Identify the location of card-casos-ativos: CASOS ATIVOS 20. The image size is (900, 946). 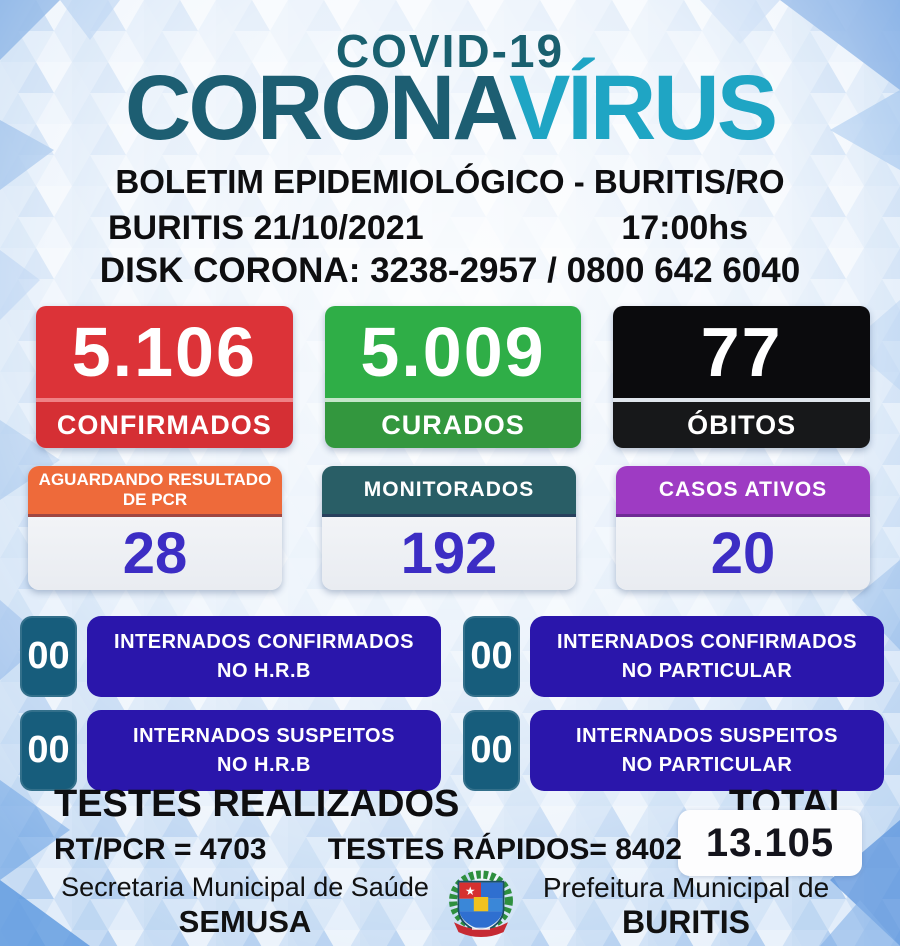
(743, 528).